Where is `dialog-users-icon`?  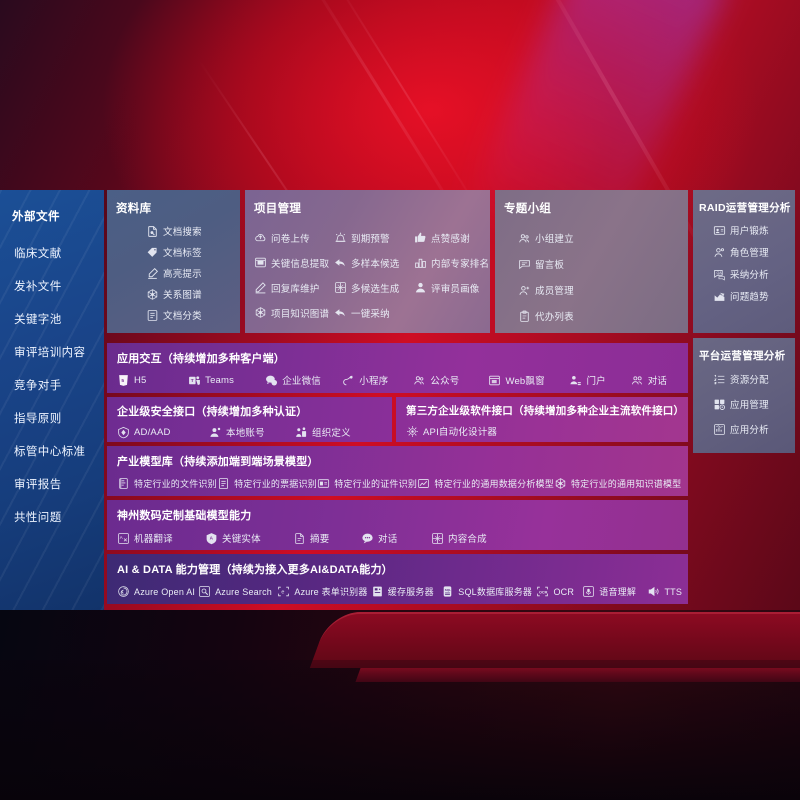
dialog-users-icon is located at coordinates (636, 379).